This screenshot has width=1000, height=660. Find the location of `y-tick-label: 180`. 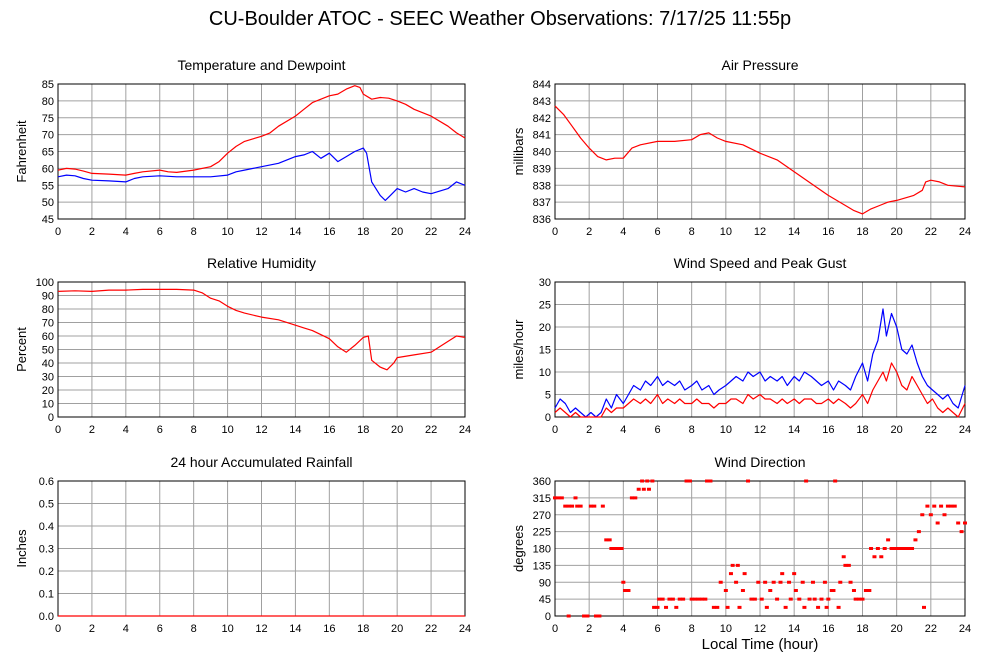

y-tick-label: 180 is located at coordinates (542, 550).